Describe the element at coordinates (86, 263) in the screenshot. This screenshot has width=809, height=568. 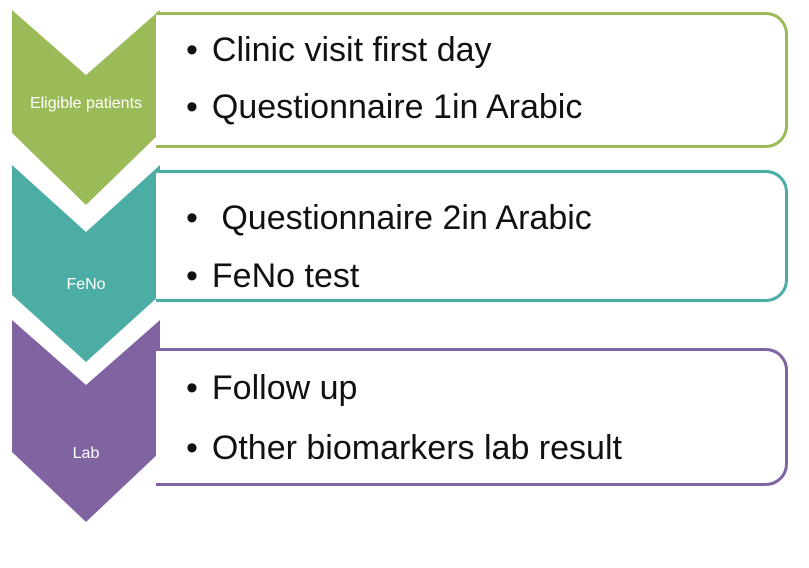
I see `chevron-feno` at that location.